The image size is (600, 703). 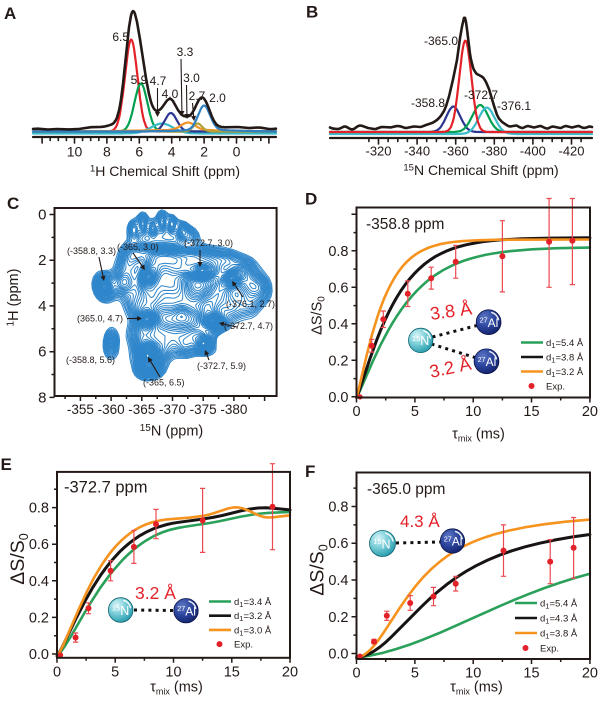 I want to click on svg-text: 3.3, so click(x=185, y=52).